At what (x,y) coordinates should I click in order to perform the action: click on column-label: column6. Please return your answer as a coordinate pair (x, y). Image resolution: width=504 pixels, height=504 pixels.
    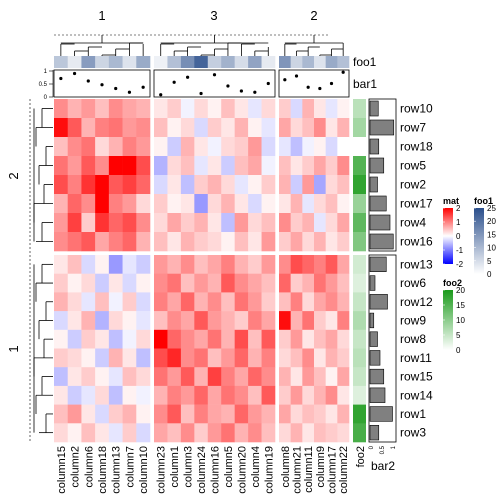
    Looking at the image, I should click on (89, 467).